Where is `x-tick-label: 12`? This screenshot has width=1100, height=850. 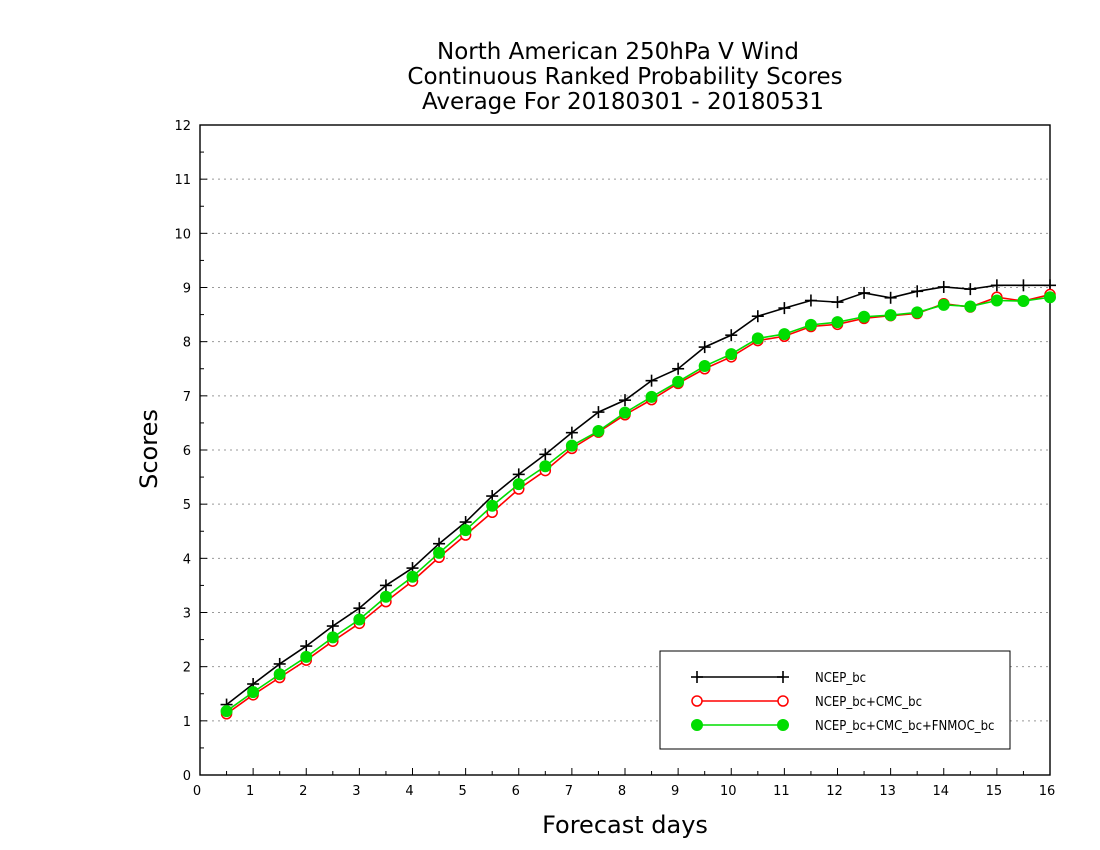 x-tick-label: 12 is located at coordinates (834, 791).